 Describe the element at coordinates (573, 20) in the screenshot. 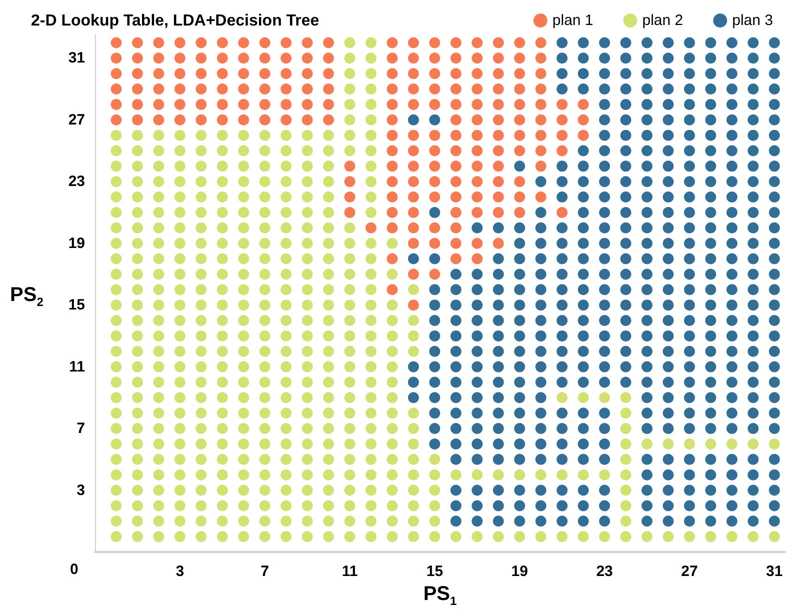

I see `legend-label: plan 1` at that location.